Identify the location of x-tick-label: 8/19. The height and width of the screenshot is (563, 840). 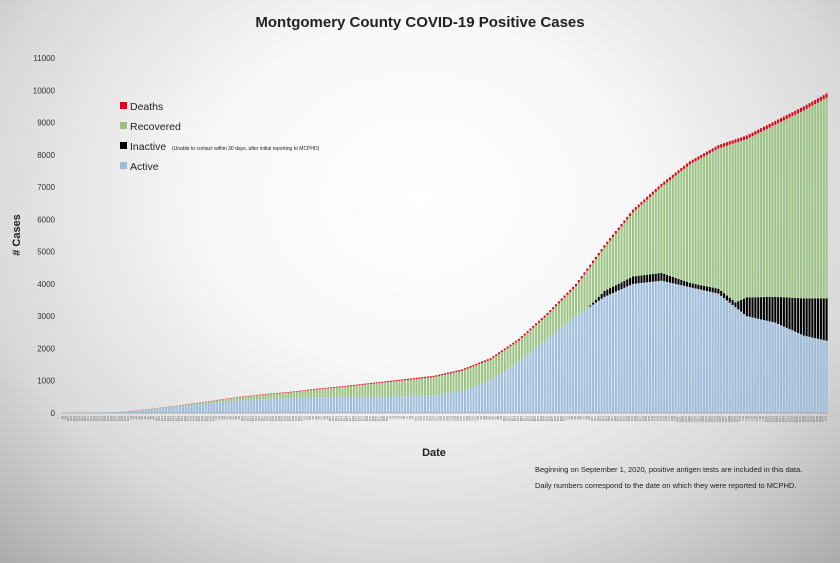
(529, 418).